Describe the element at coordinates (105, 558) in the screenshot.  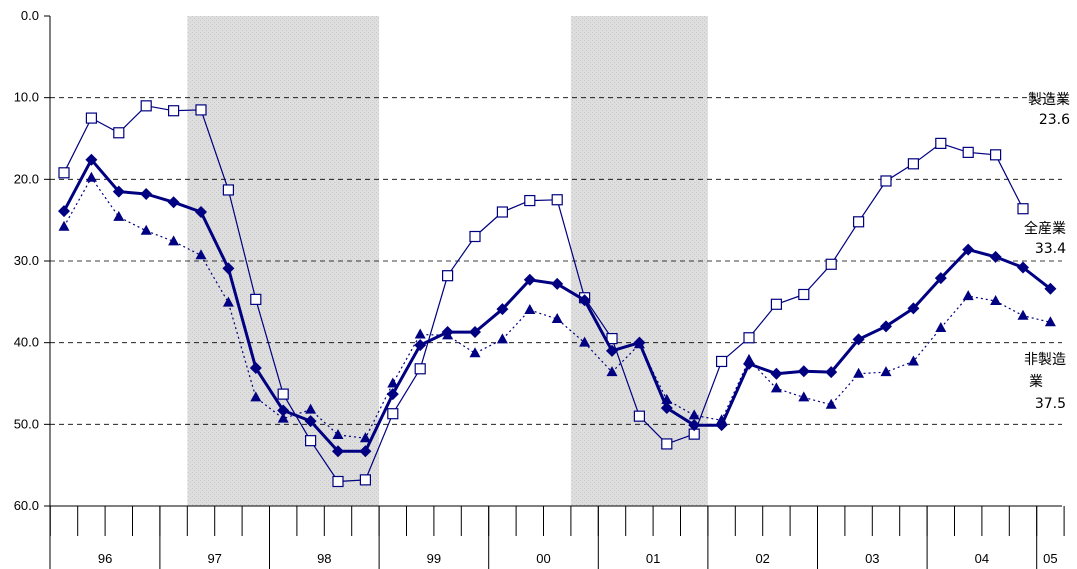
I see `x-tick-label-96: 96` at that location.